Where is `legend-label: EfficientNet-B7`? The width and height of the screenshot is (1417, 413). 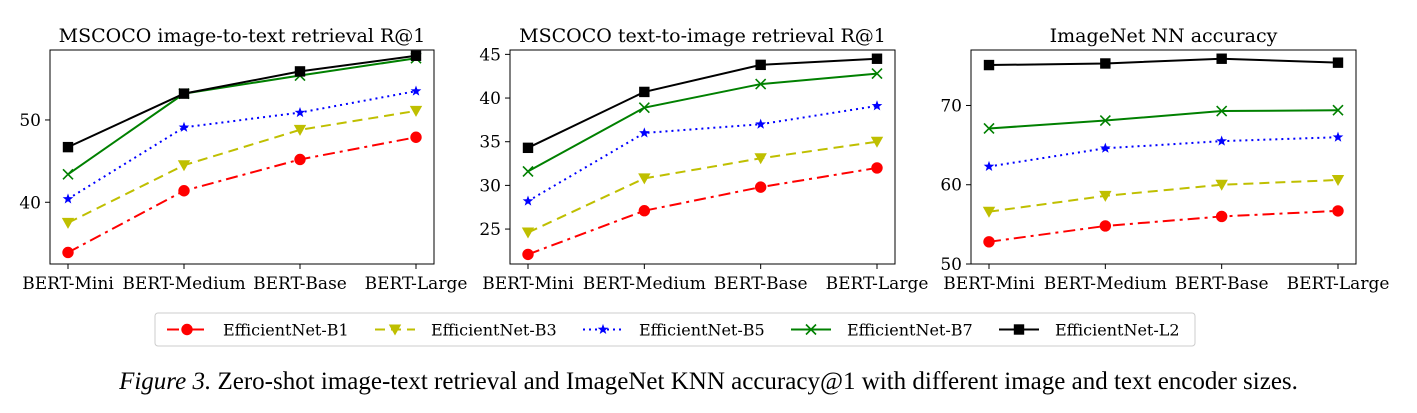 legend-label: EfficientNet-B7 is located at coordinates (910, 330).